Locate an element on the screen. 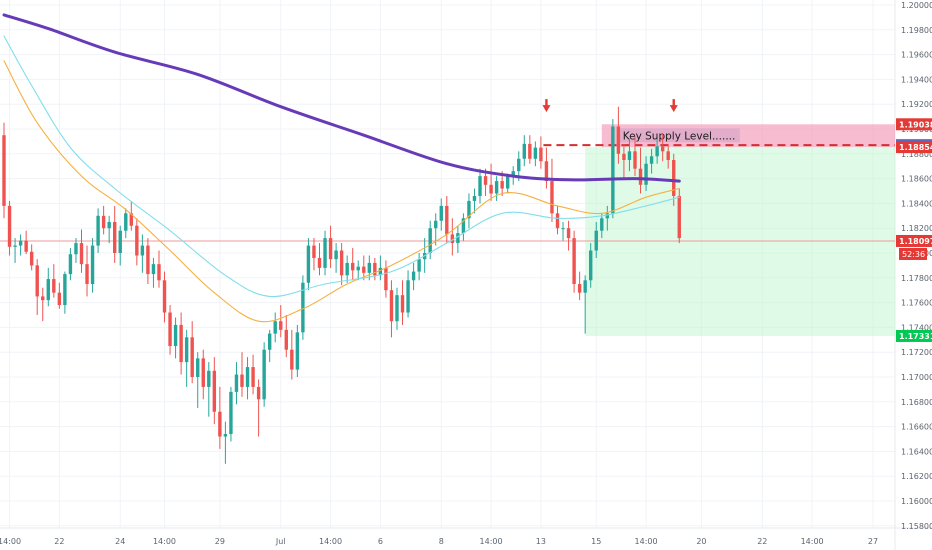 The image size is (932, 550). x-tick-label: 13 is located at coordinates (541, 541).